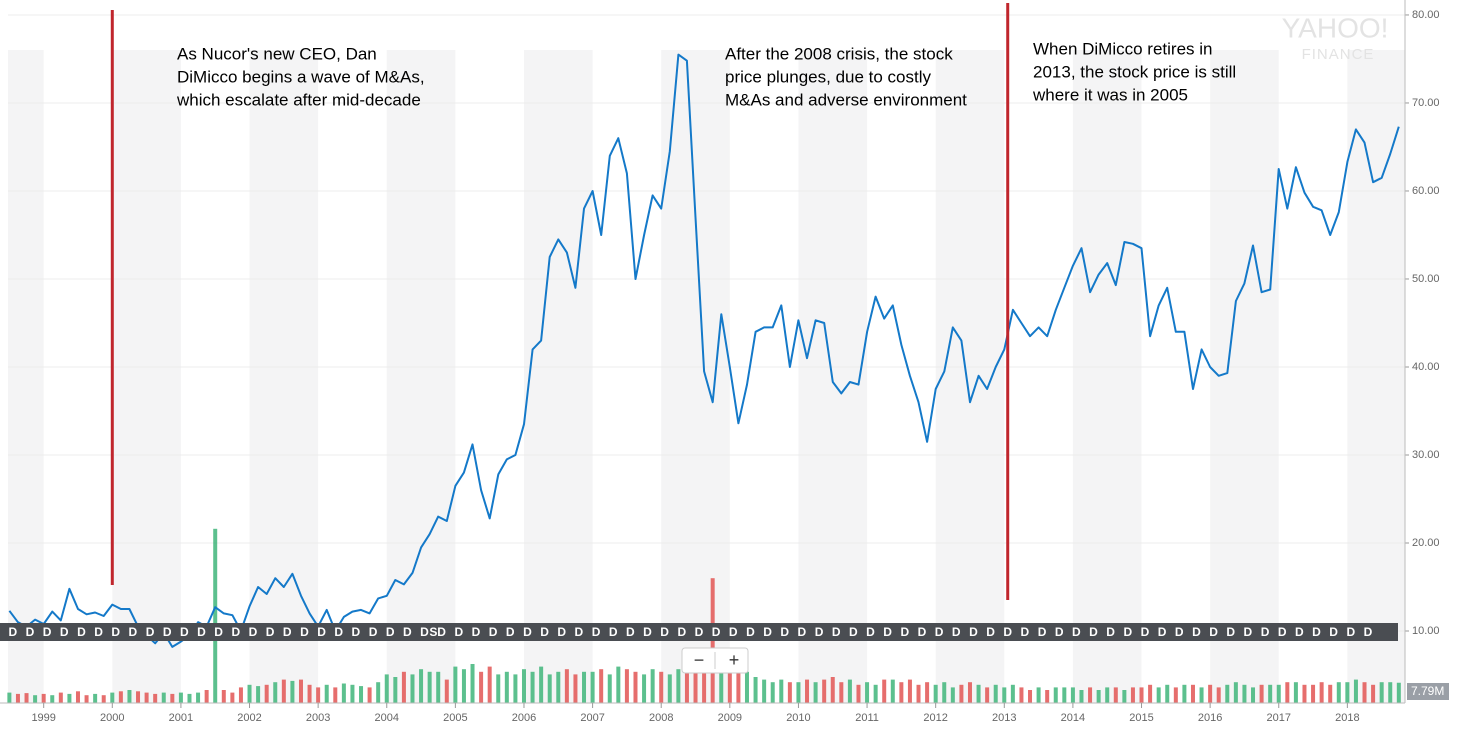  I want to click on y-tick-label: 60.00, so click(1426, 191).